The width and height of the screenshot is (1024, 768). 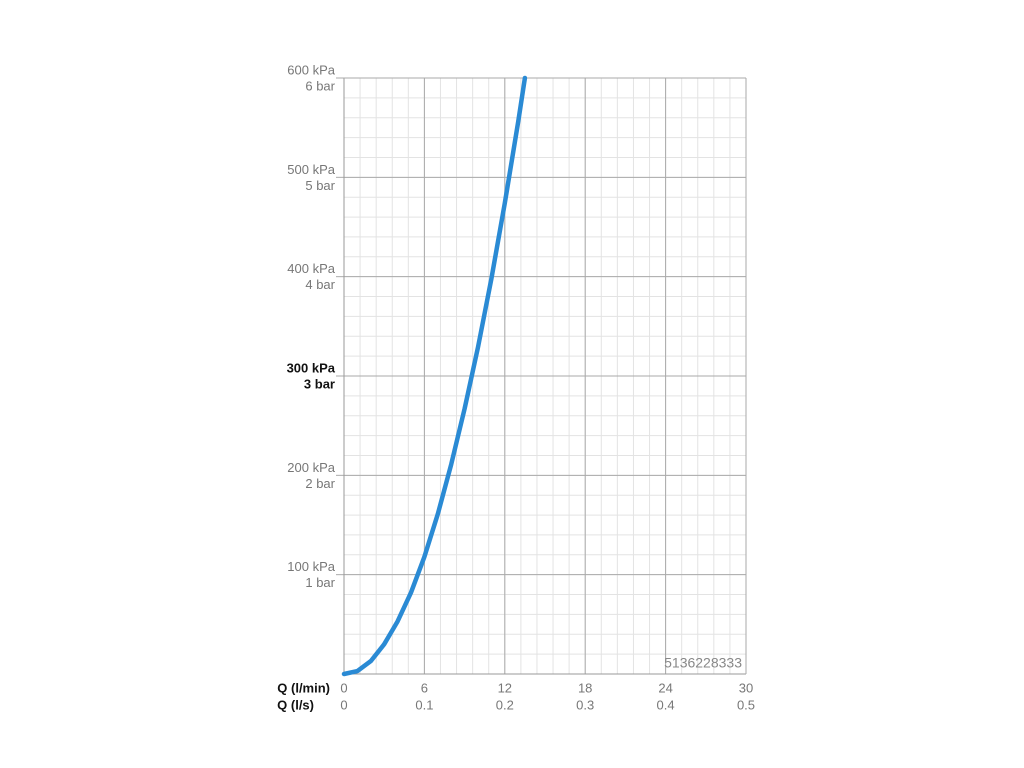 I want to click on y-tick-label: 300 kPa, so click(x=311, y=367).